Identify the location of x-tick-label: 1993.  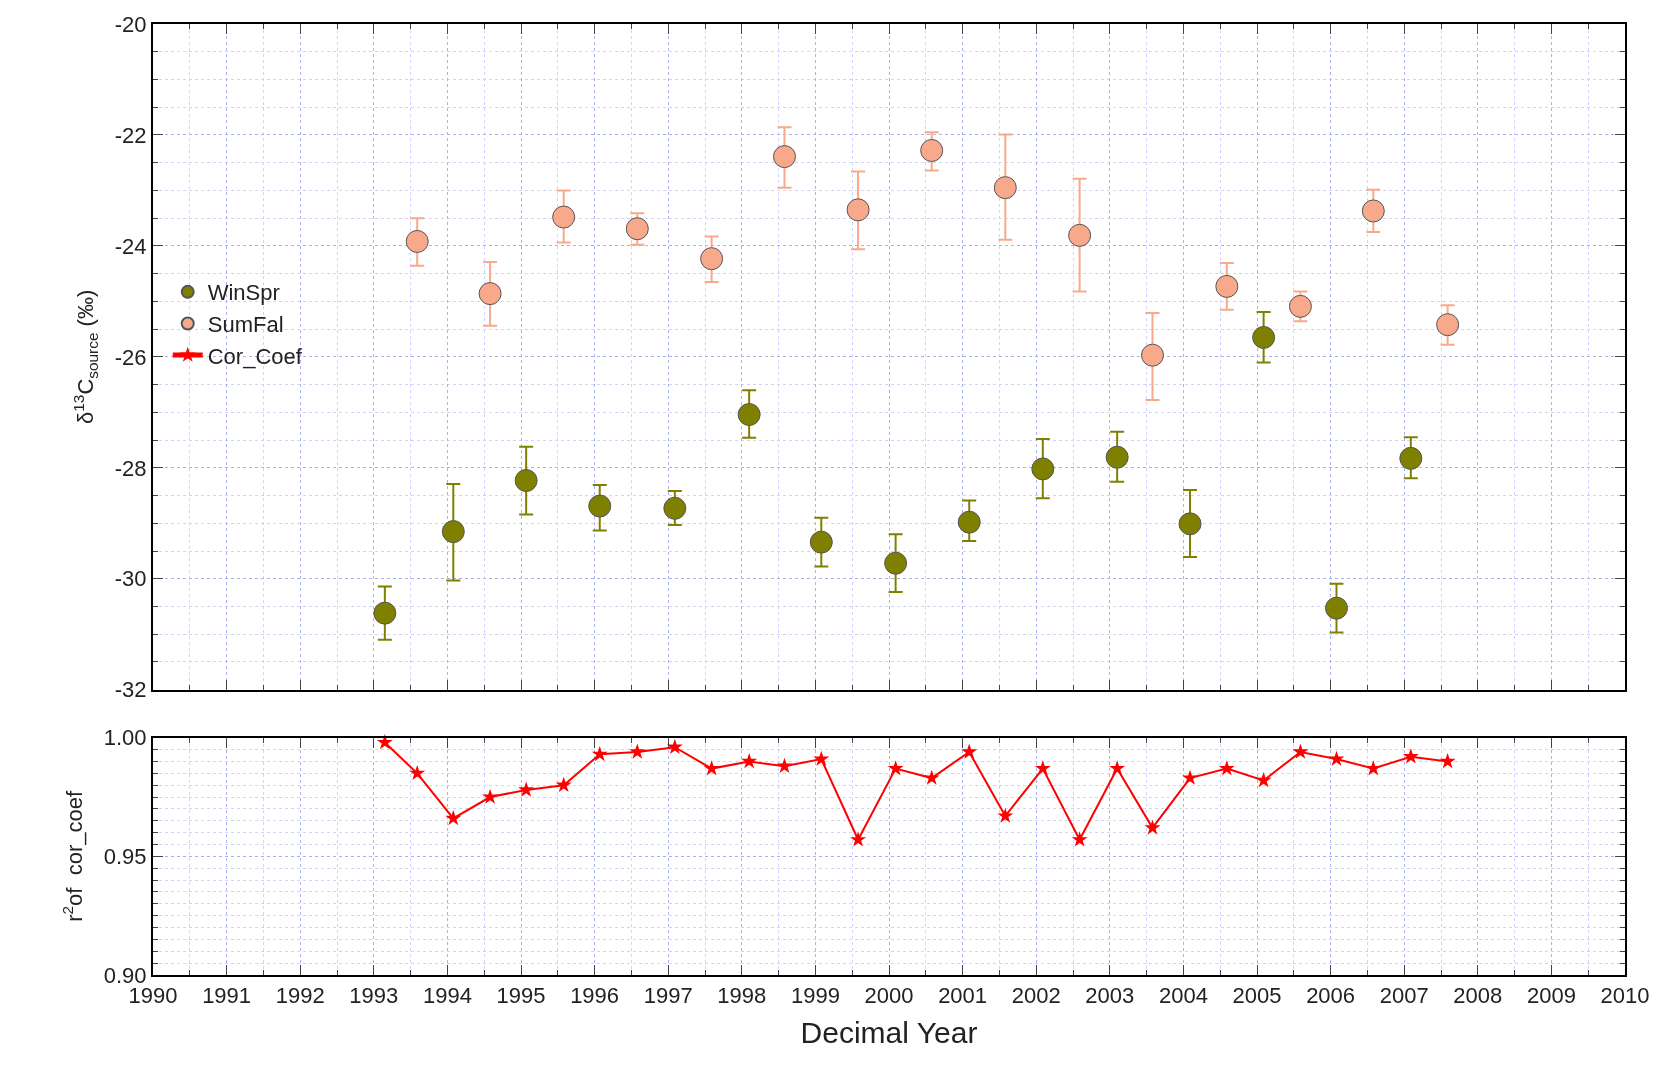
(374, 996).